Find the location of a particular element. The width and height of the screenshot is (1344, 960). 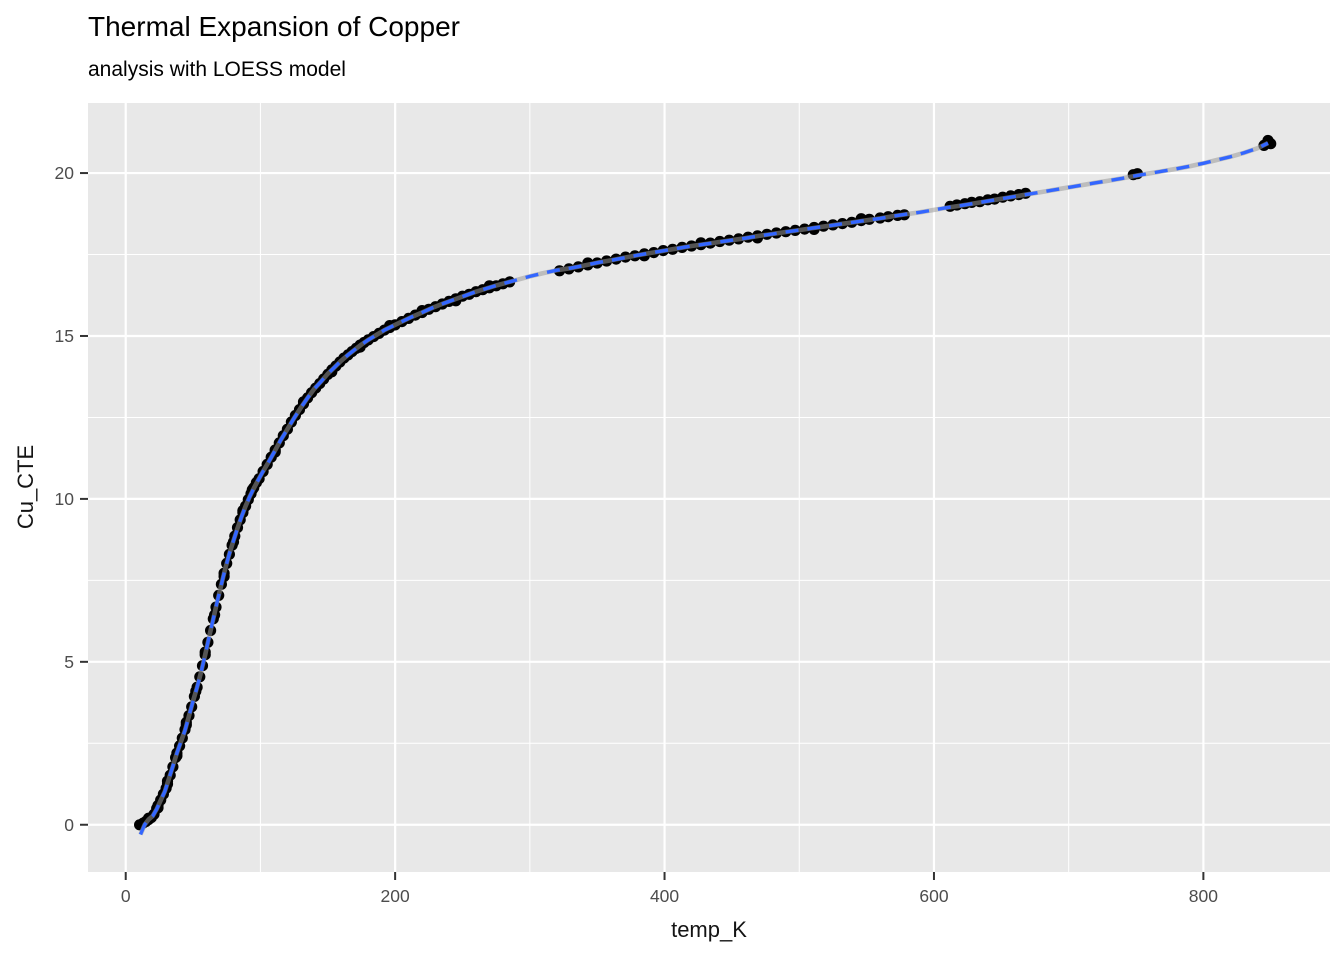

chart-subtitle: analysis with LOESS model is located at coordinates (217, 69).